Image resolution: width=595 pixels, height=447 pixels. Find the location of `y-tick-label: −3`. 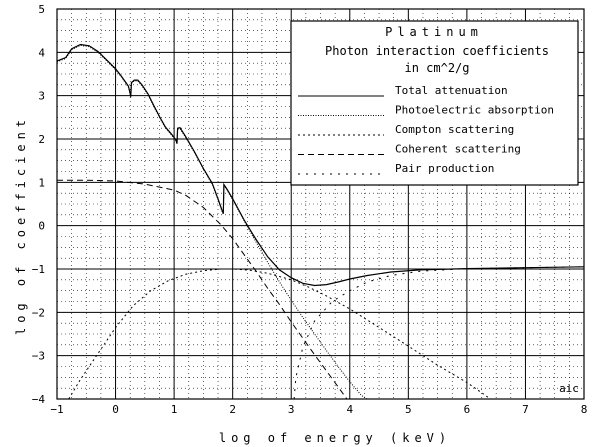

y-tick-label: −3 is located at coordinates (38, 356).